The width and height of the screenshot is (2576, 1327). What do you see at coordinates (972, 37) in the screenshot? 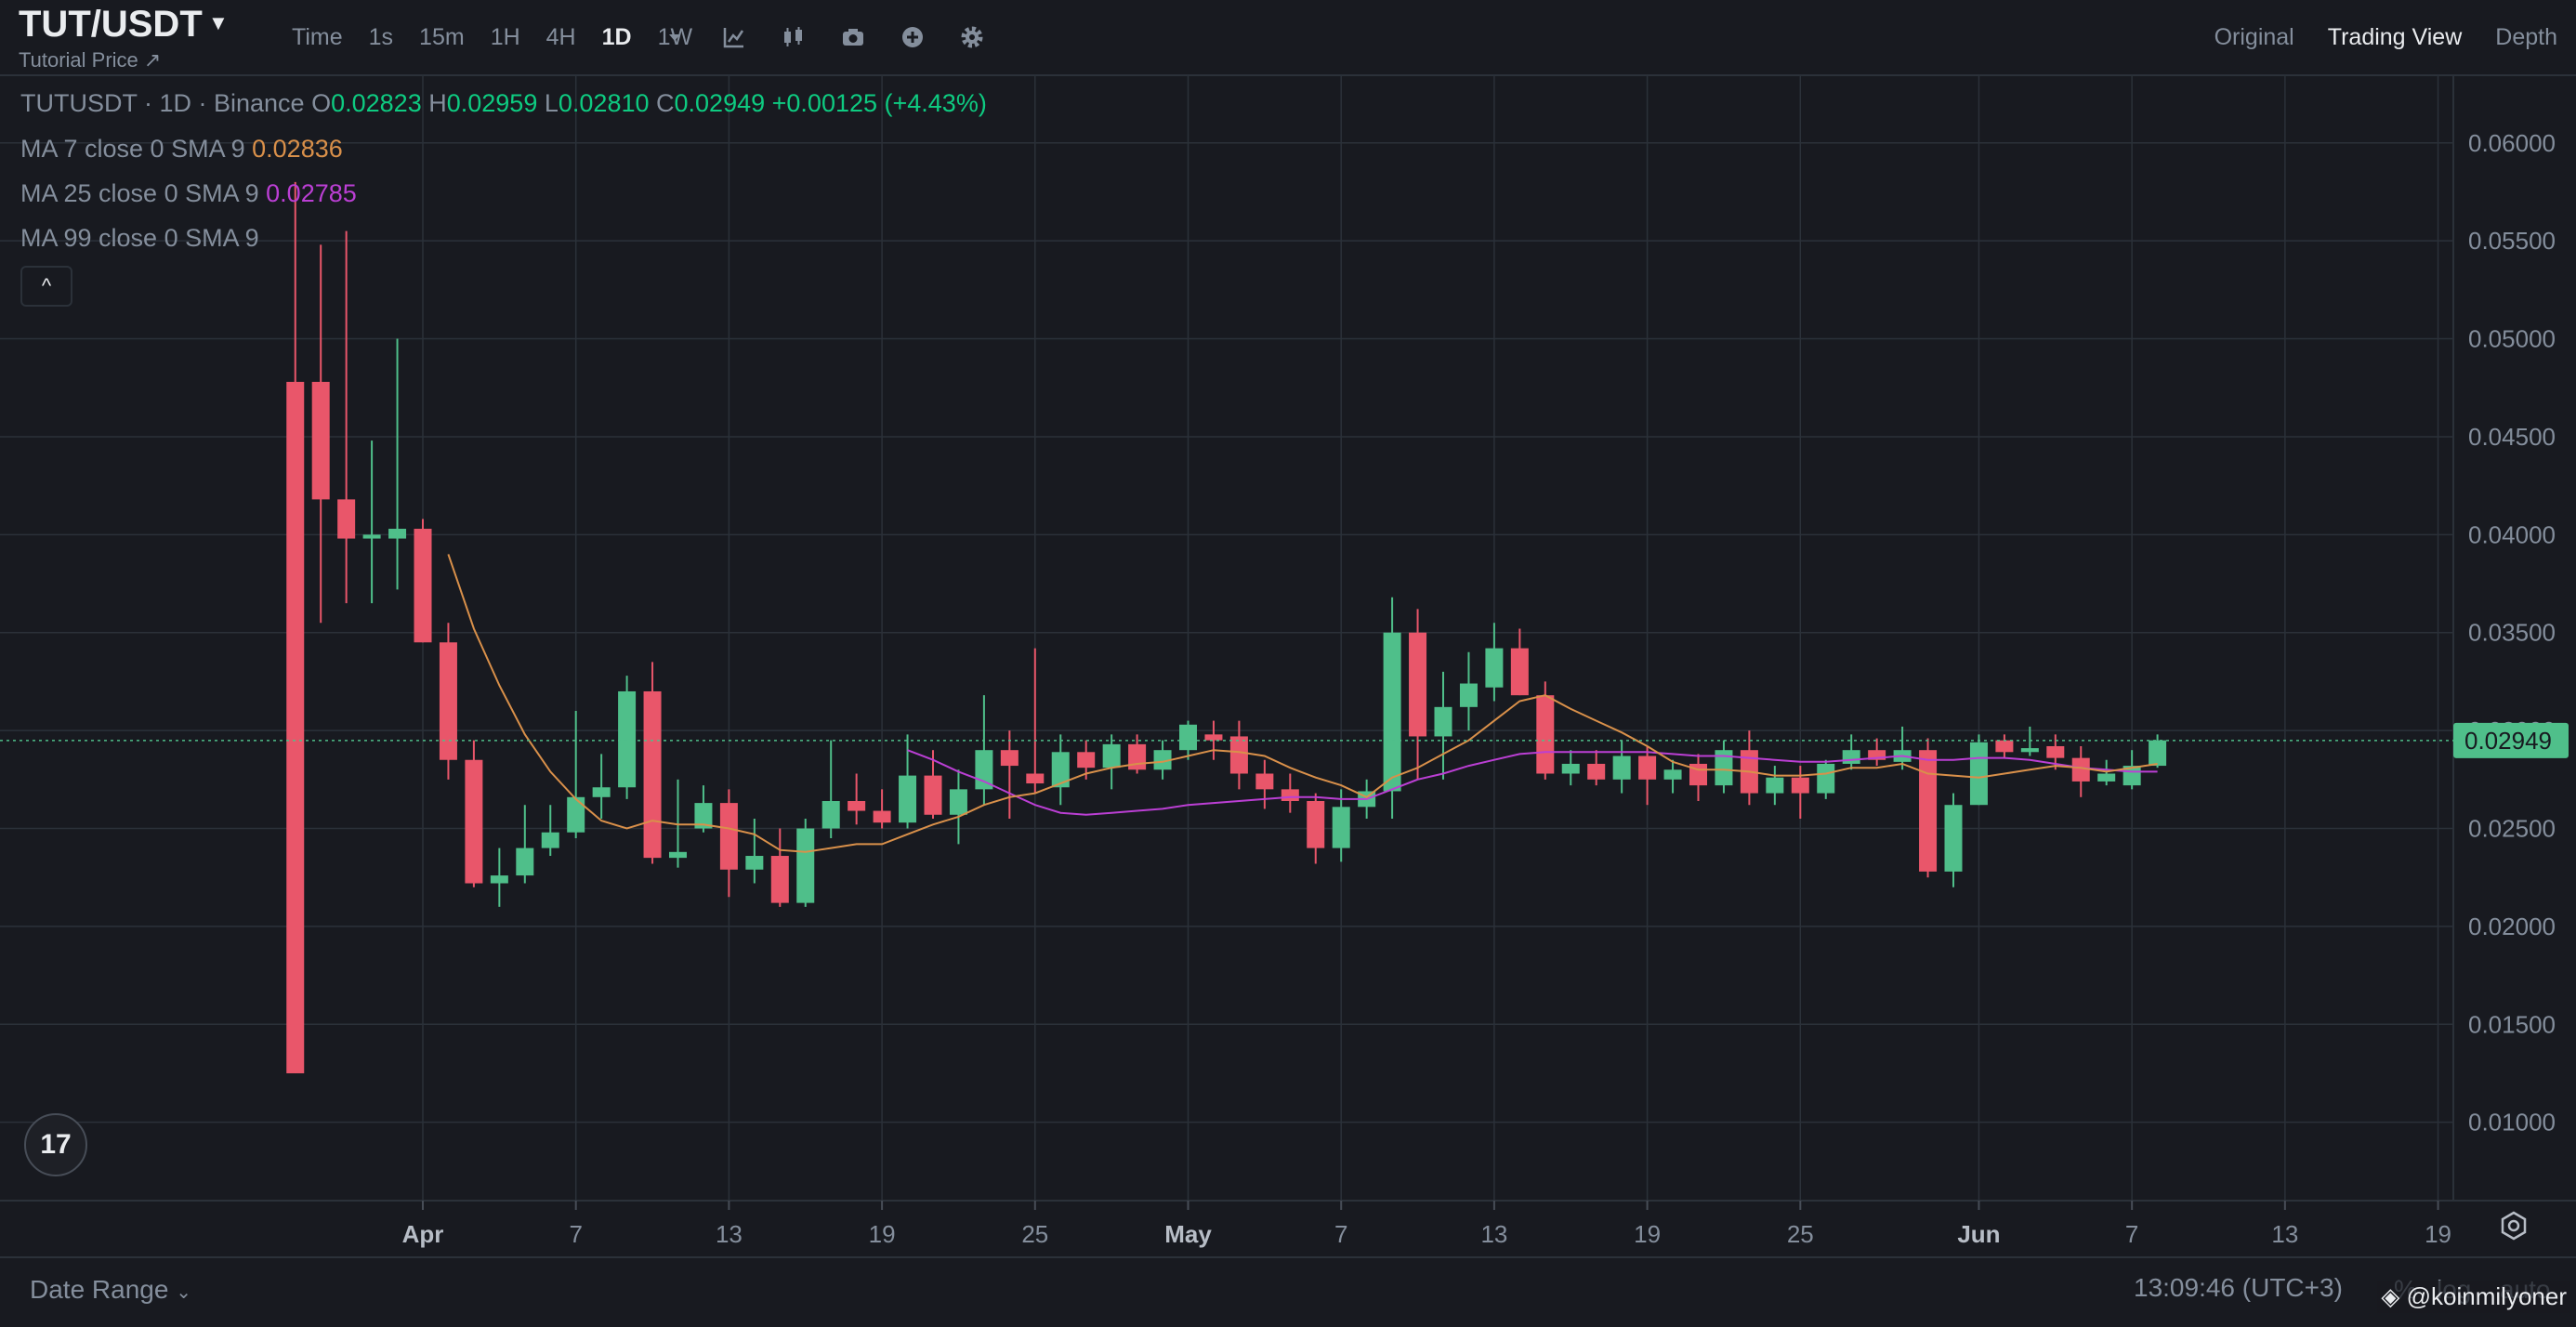
I see `gear-icon` at bounding box center [972, 37].